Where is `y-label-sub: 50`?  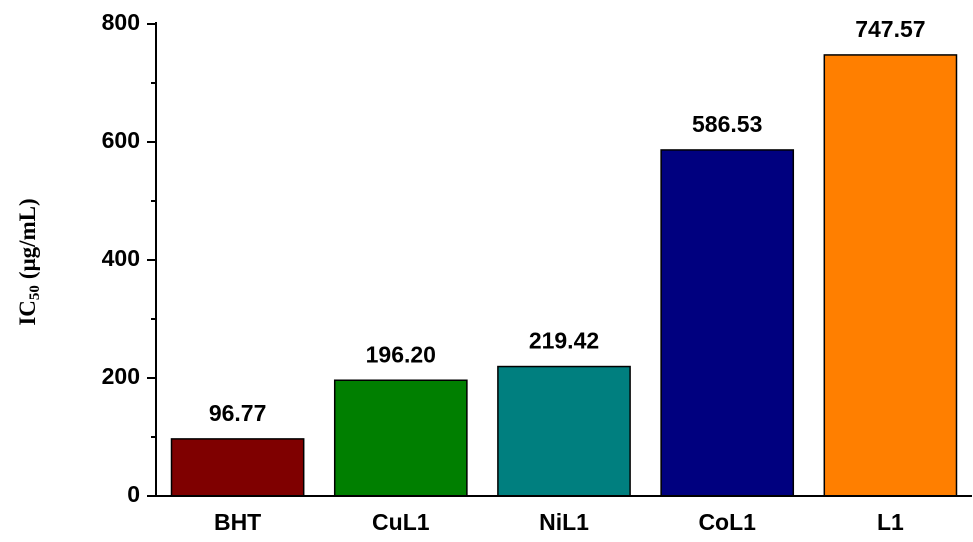 y-label-sub: 50 is located at coordinates (35, 292).